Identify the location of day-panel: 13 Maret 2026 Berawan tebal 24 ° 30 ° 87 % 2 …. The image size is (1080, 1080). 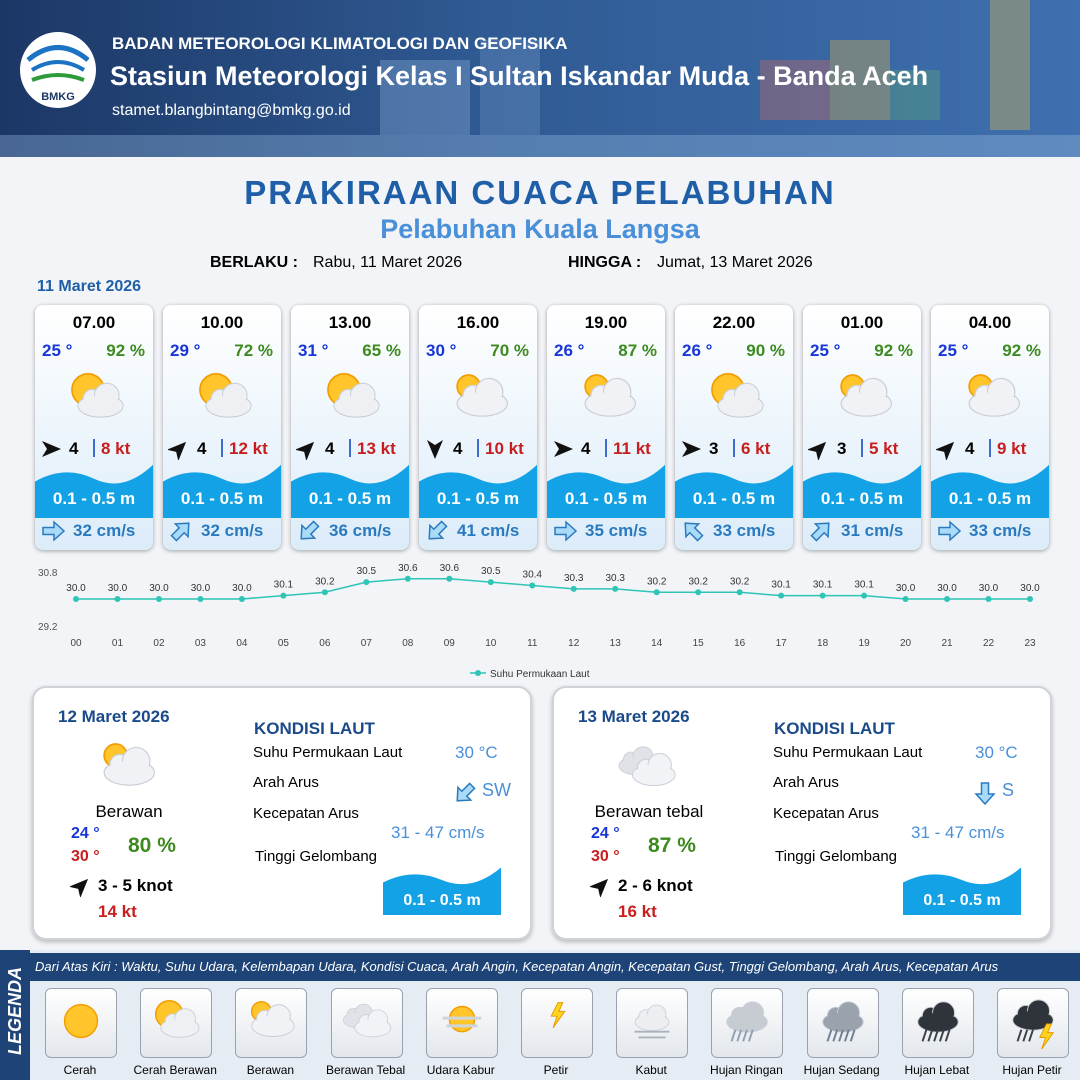
(802, 813).